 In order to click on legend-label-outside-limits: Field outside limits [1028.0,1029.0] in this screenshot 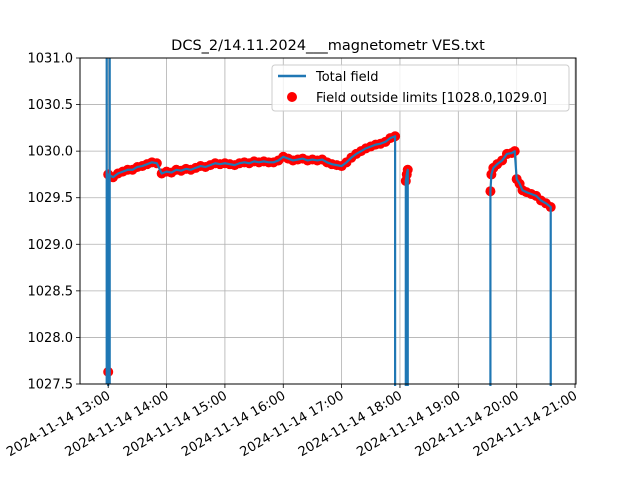, I will do `click(431, 98)`.